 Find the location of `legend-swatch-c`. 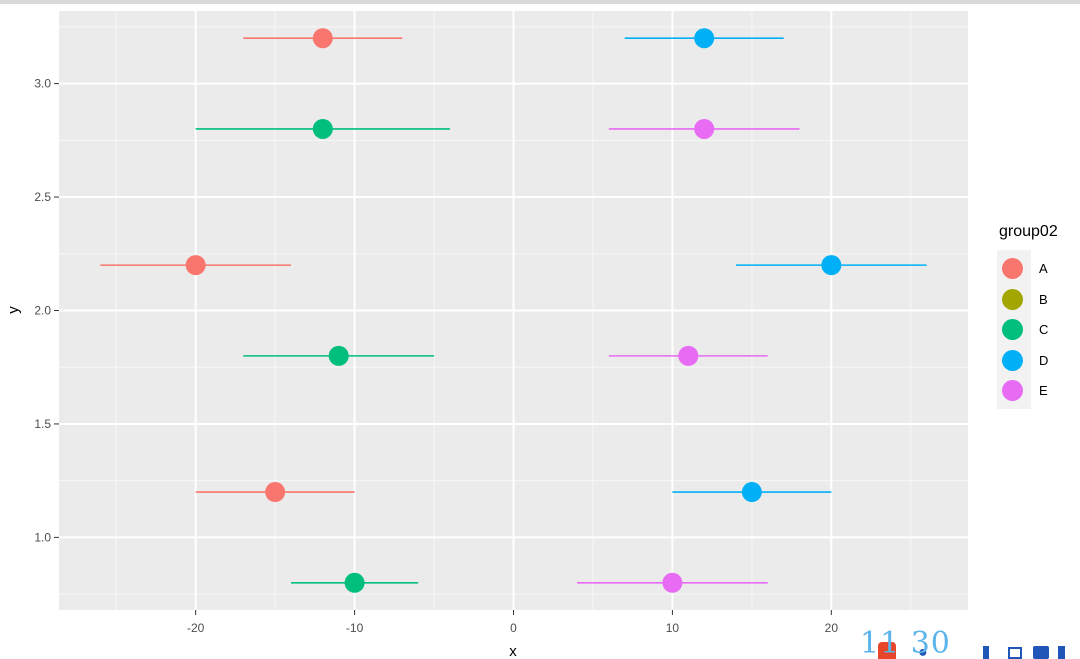

legend-swatch-c is located at coordinates (1012, 329).